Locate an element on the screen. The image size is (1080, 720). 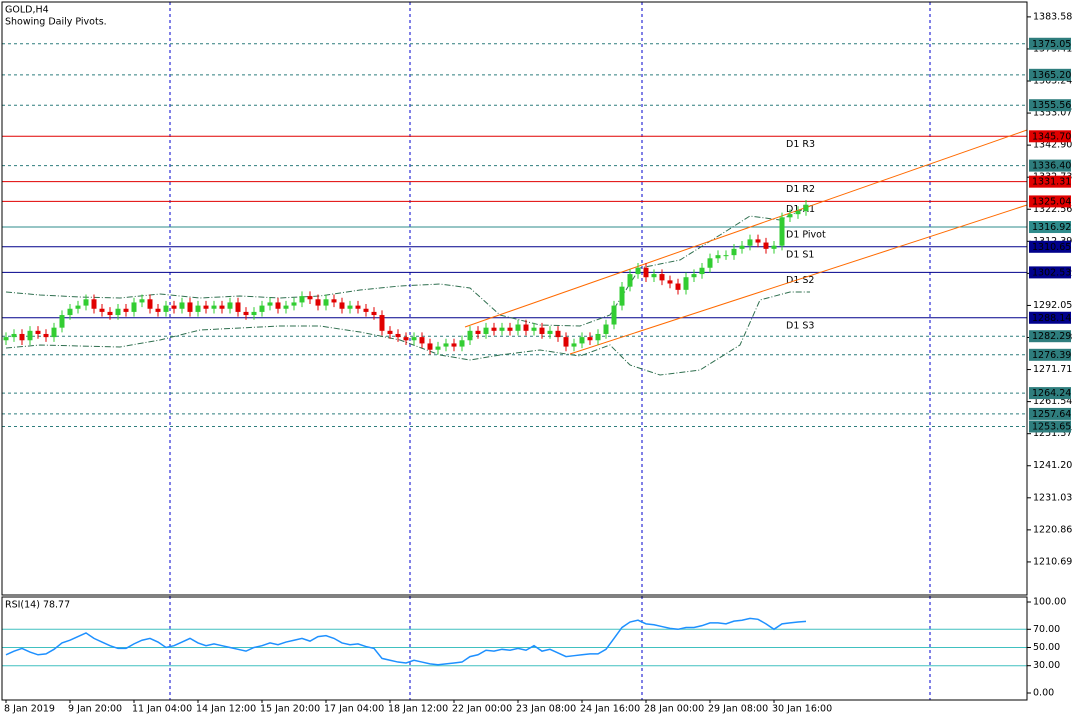
level-label: 1375.05 is located at coordinates (1051, 44).